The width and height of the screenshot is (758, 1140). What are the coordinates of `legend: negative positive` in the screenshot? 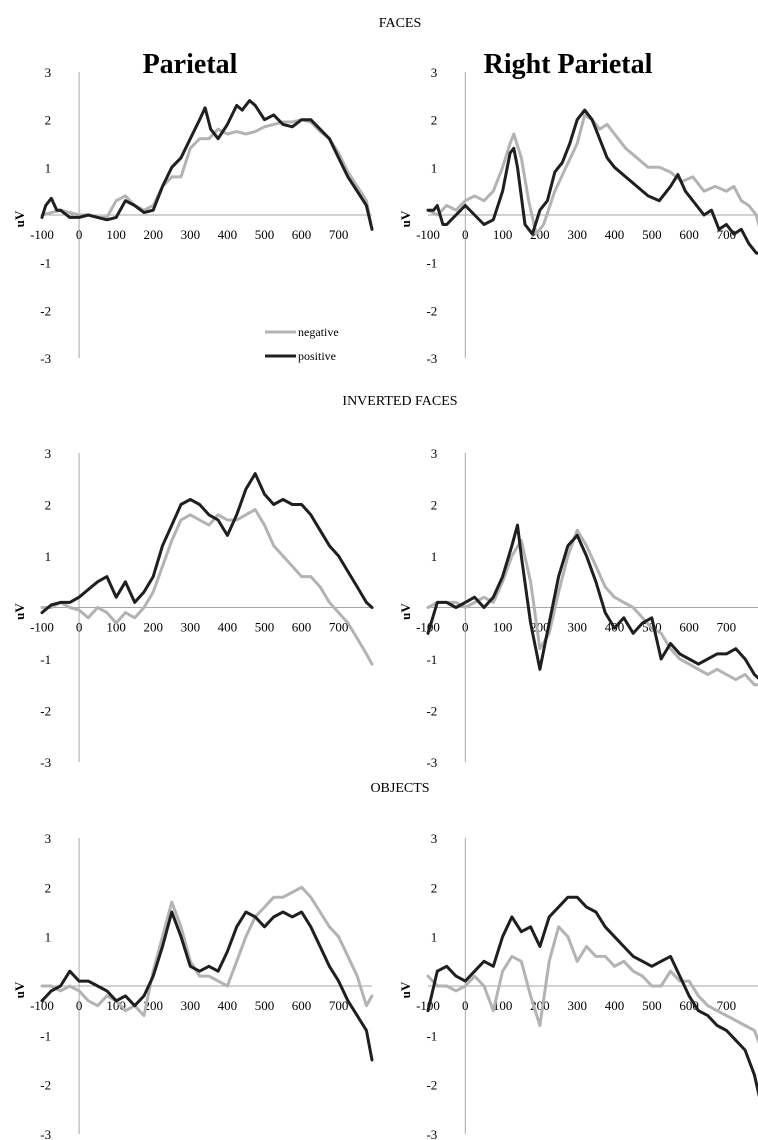 It's located at (302, 344).